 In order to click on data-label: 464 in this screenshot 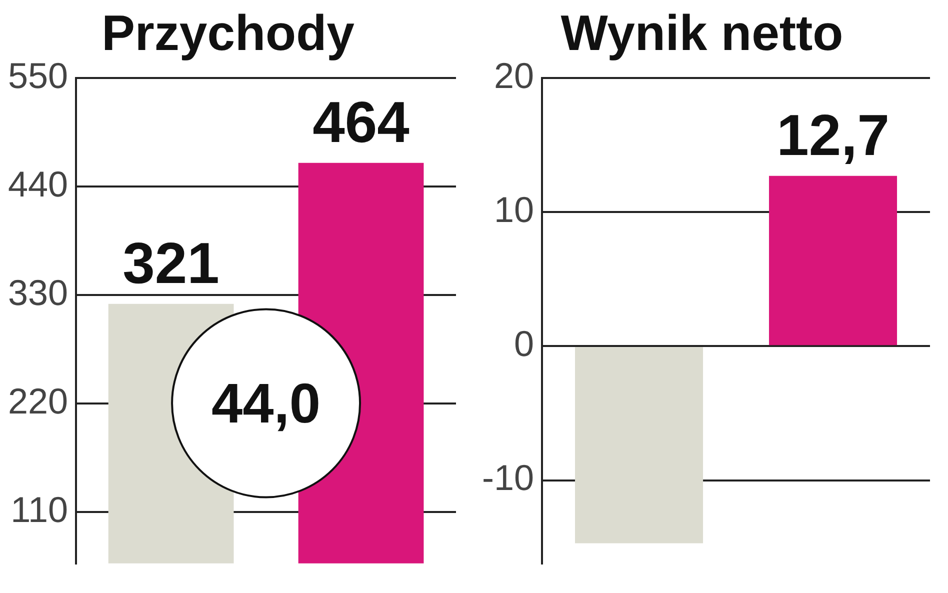, I will do `click(361, 122)`.